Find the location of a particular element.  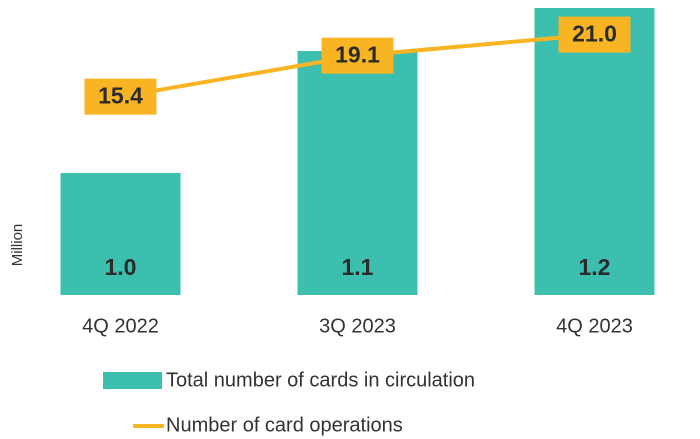

bar-value-label: 1.2 is located at coordinates (595, 267).